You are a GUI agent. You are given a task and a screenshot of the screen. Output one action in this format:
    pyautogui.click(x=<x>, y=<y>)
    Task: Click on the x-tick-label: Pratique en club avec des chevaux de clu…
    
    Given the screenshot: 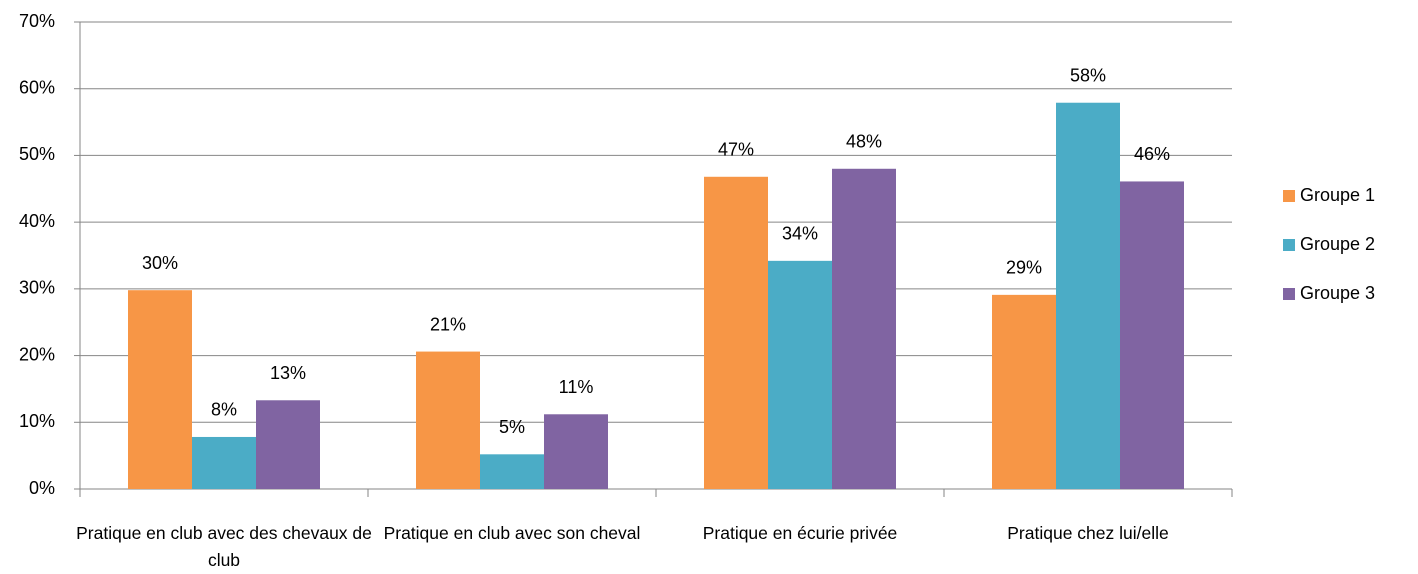 What is the action you would take?
    pyautogui.click(x=224, y=546)
    